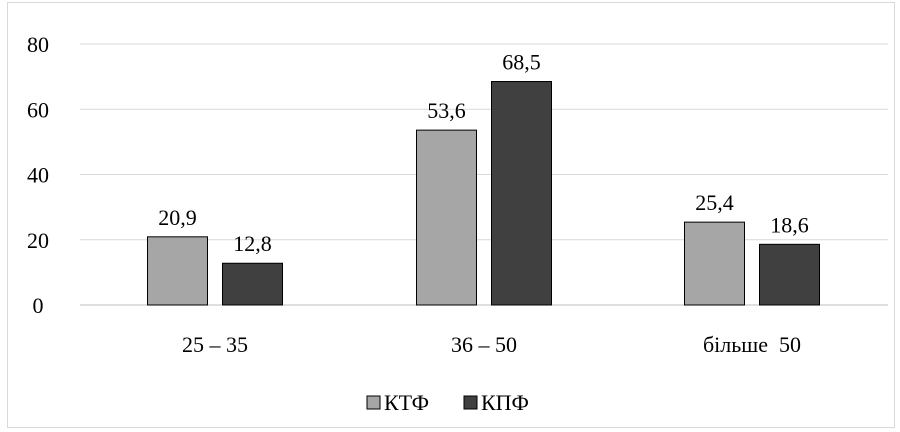  What do you see at coordinates (521, 193) in the screenshot?
I see `bar-КПФ-1` at bounding box center [521, 193].